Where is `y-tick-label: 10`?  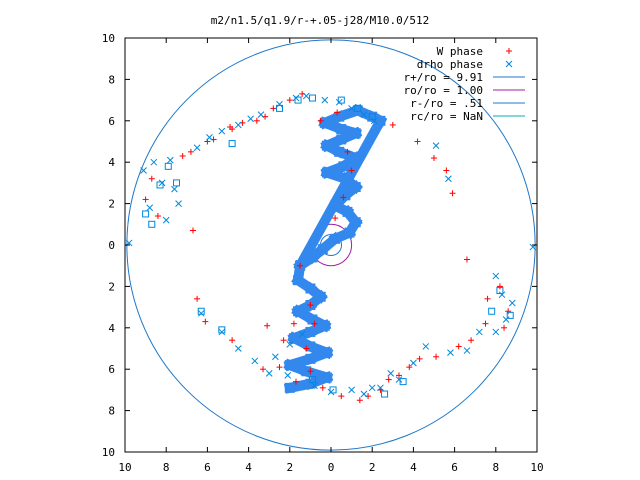 y-tick-label: 10 is located at coordinates (108, 38).